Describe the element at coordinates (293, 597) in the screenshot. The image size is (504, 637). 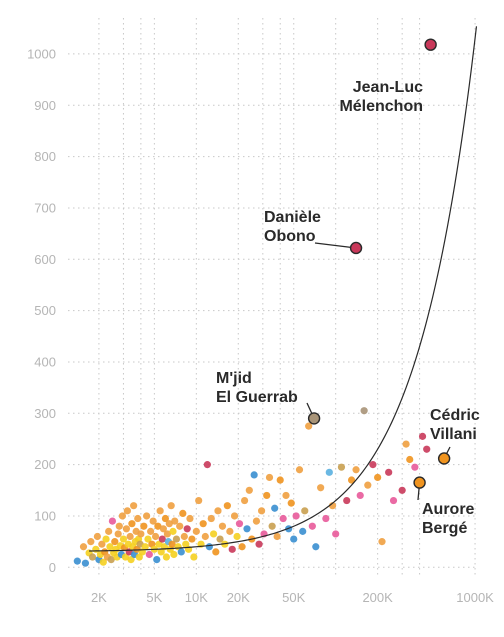
I see `x-tick-label: 50K` at that location.